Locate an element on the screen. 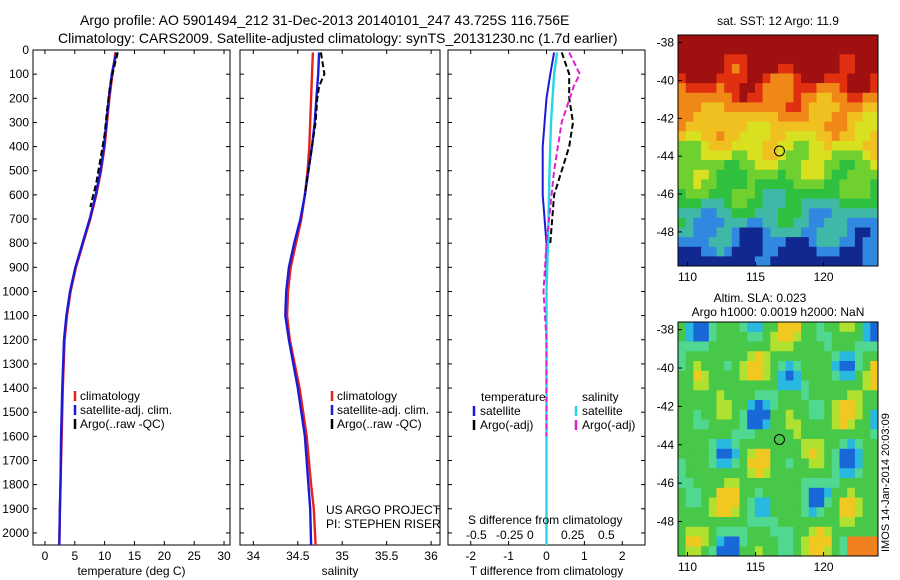 This screenshot has width=900, height=580. credit-project: US ARGO PROJECT is located at coordinates (383, 510).